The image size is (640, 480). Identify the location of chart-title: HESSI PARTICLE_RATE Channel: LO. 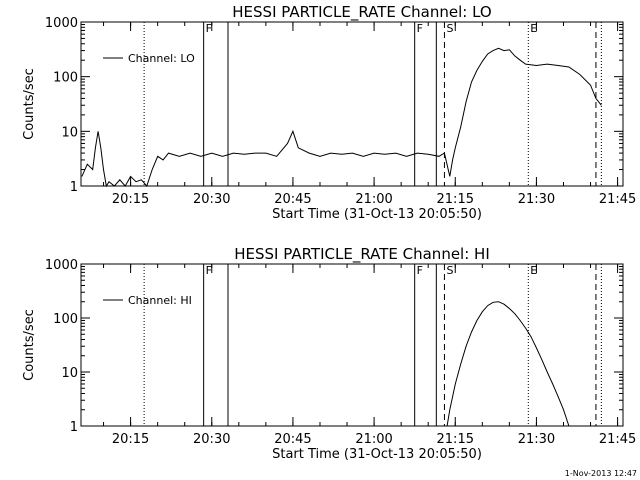
(361, 12).